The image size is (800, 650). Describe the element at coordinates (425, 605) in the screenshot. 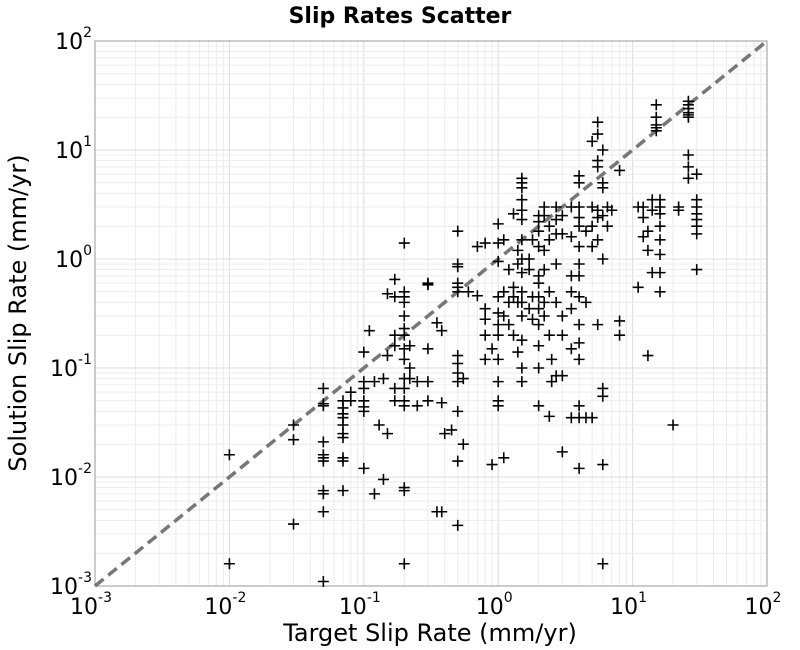

I see `x-axis-tick-labels: 10⁻³ 10⁻² 10⁻¹ 10⁰ 10¹ 10²` at that location.